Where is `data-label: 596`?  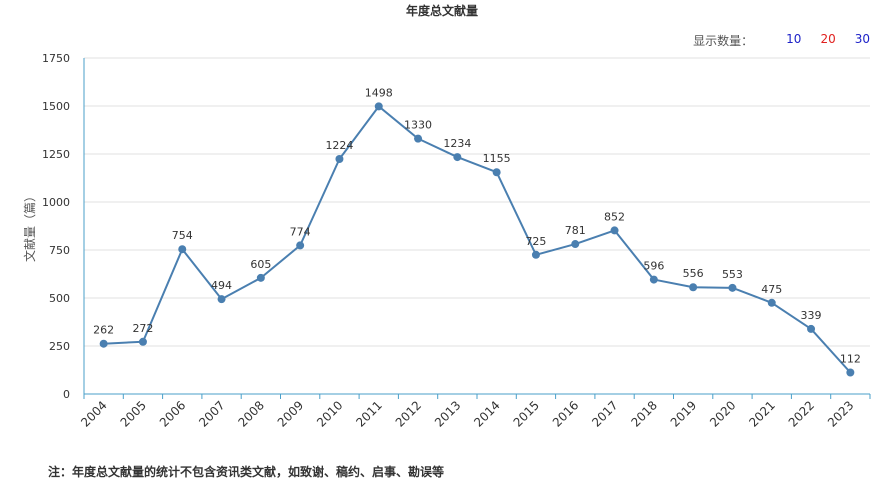
data-label: 596 is located at coordinates (653, 266).